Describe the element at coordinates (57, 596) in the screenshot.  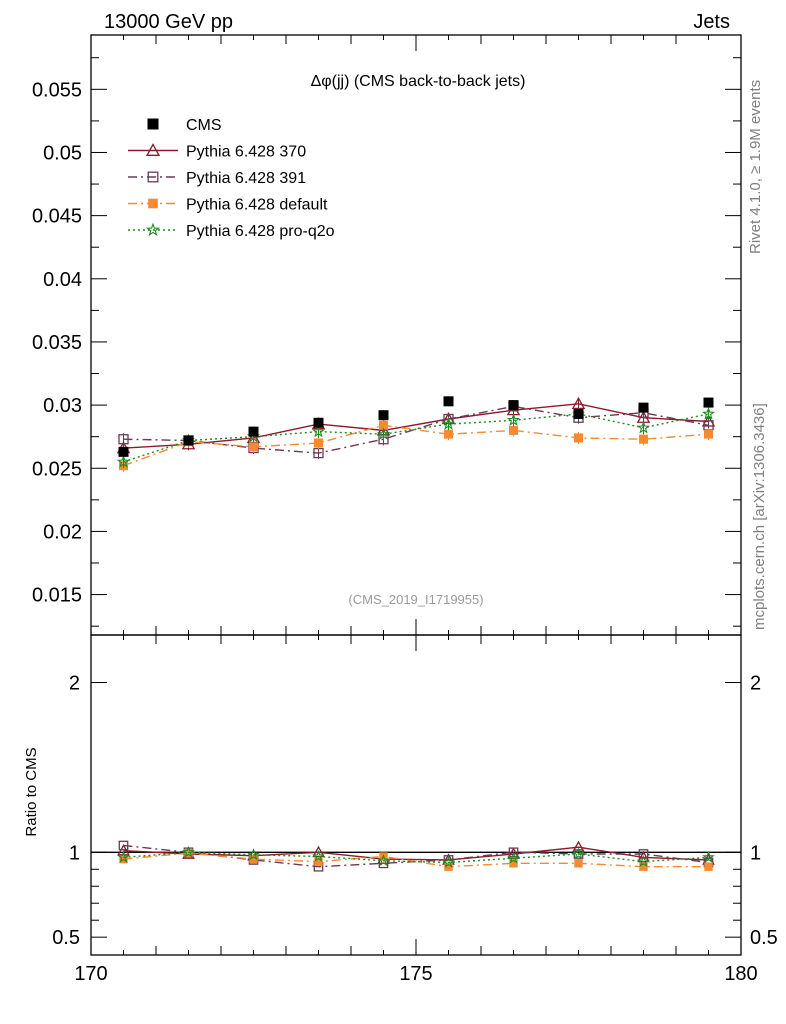
I see `y-tick-label: 0.015` at that location.